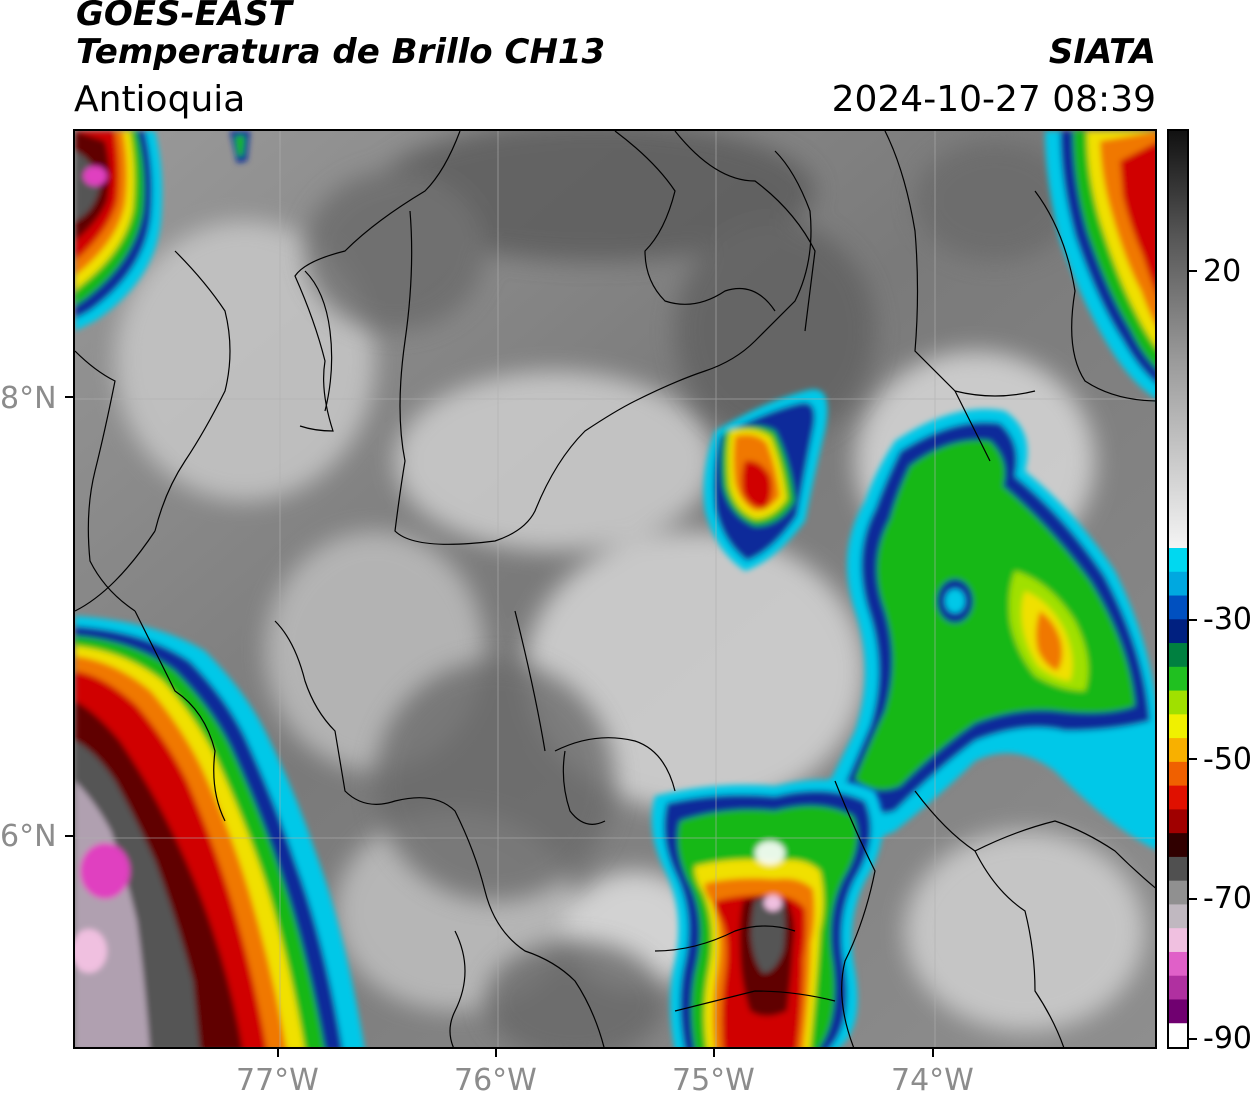 The image size is (1252, 1099). What do you see at coordinates (1193, 1039) in the screenshot?
I see `colorbar-tick-minus90` at bounding box center [1193, 1039].